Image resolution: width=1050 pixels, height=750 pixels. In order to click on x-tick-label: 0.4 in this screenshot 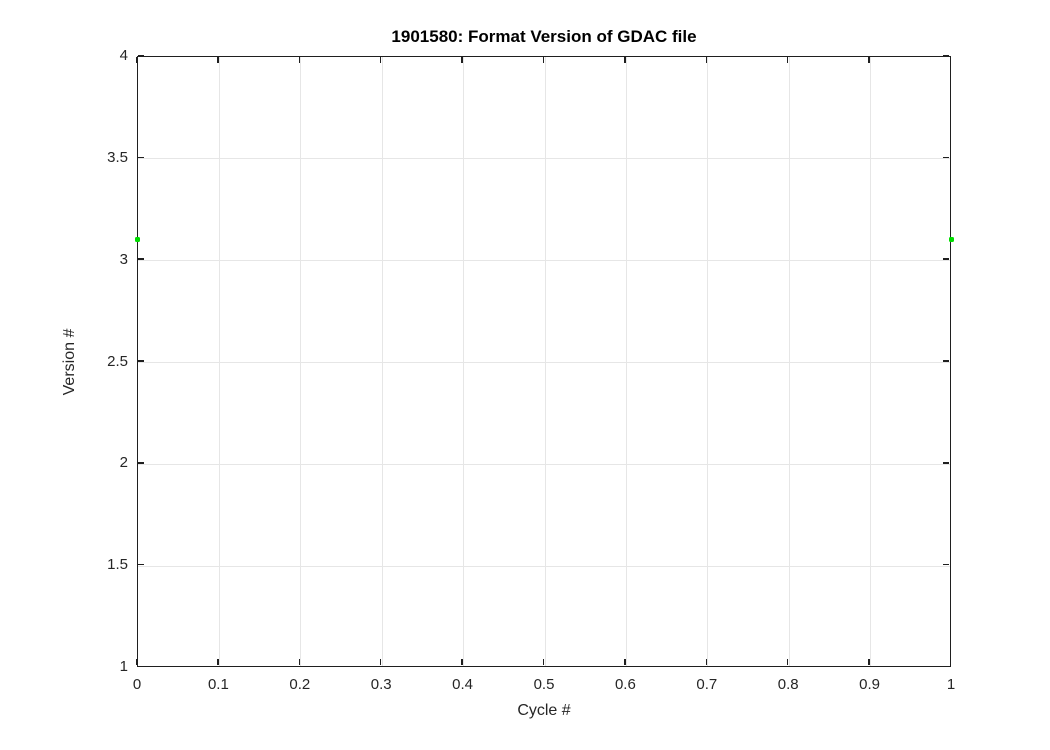, I will do `click(463, 684)`.